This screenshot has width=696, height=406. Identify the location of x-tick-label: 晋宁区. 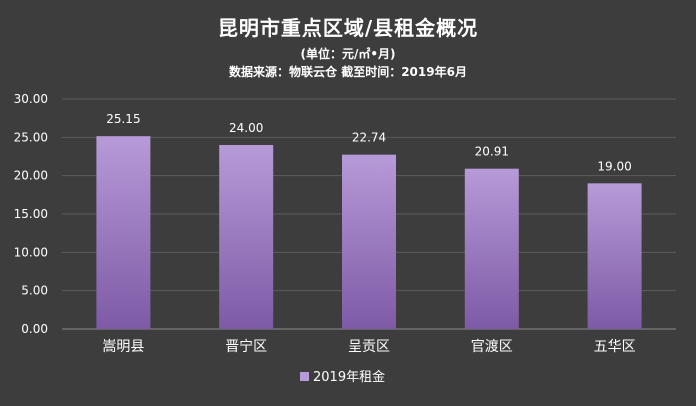
(246, 346).